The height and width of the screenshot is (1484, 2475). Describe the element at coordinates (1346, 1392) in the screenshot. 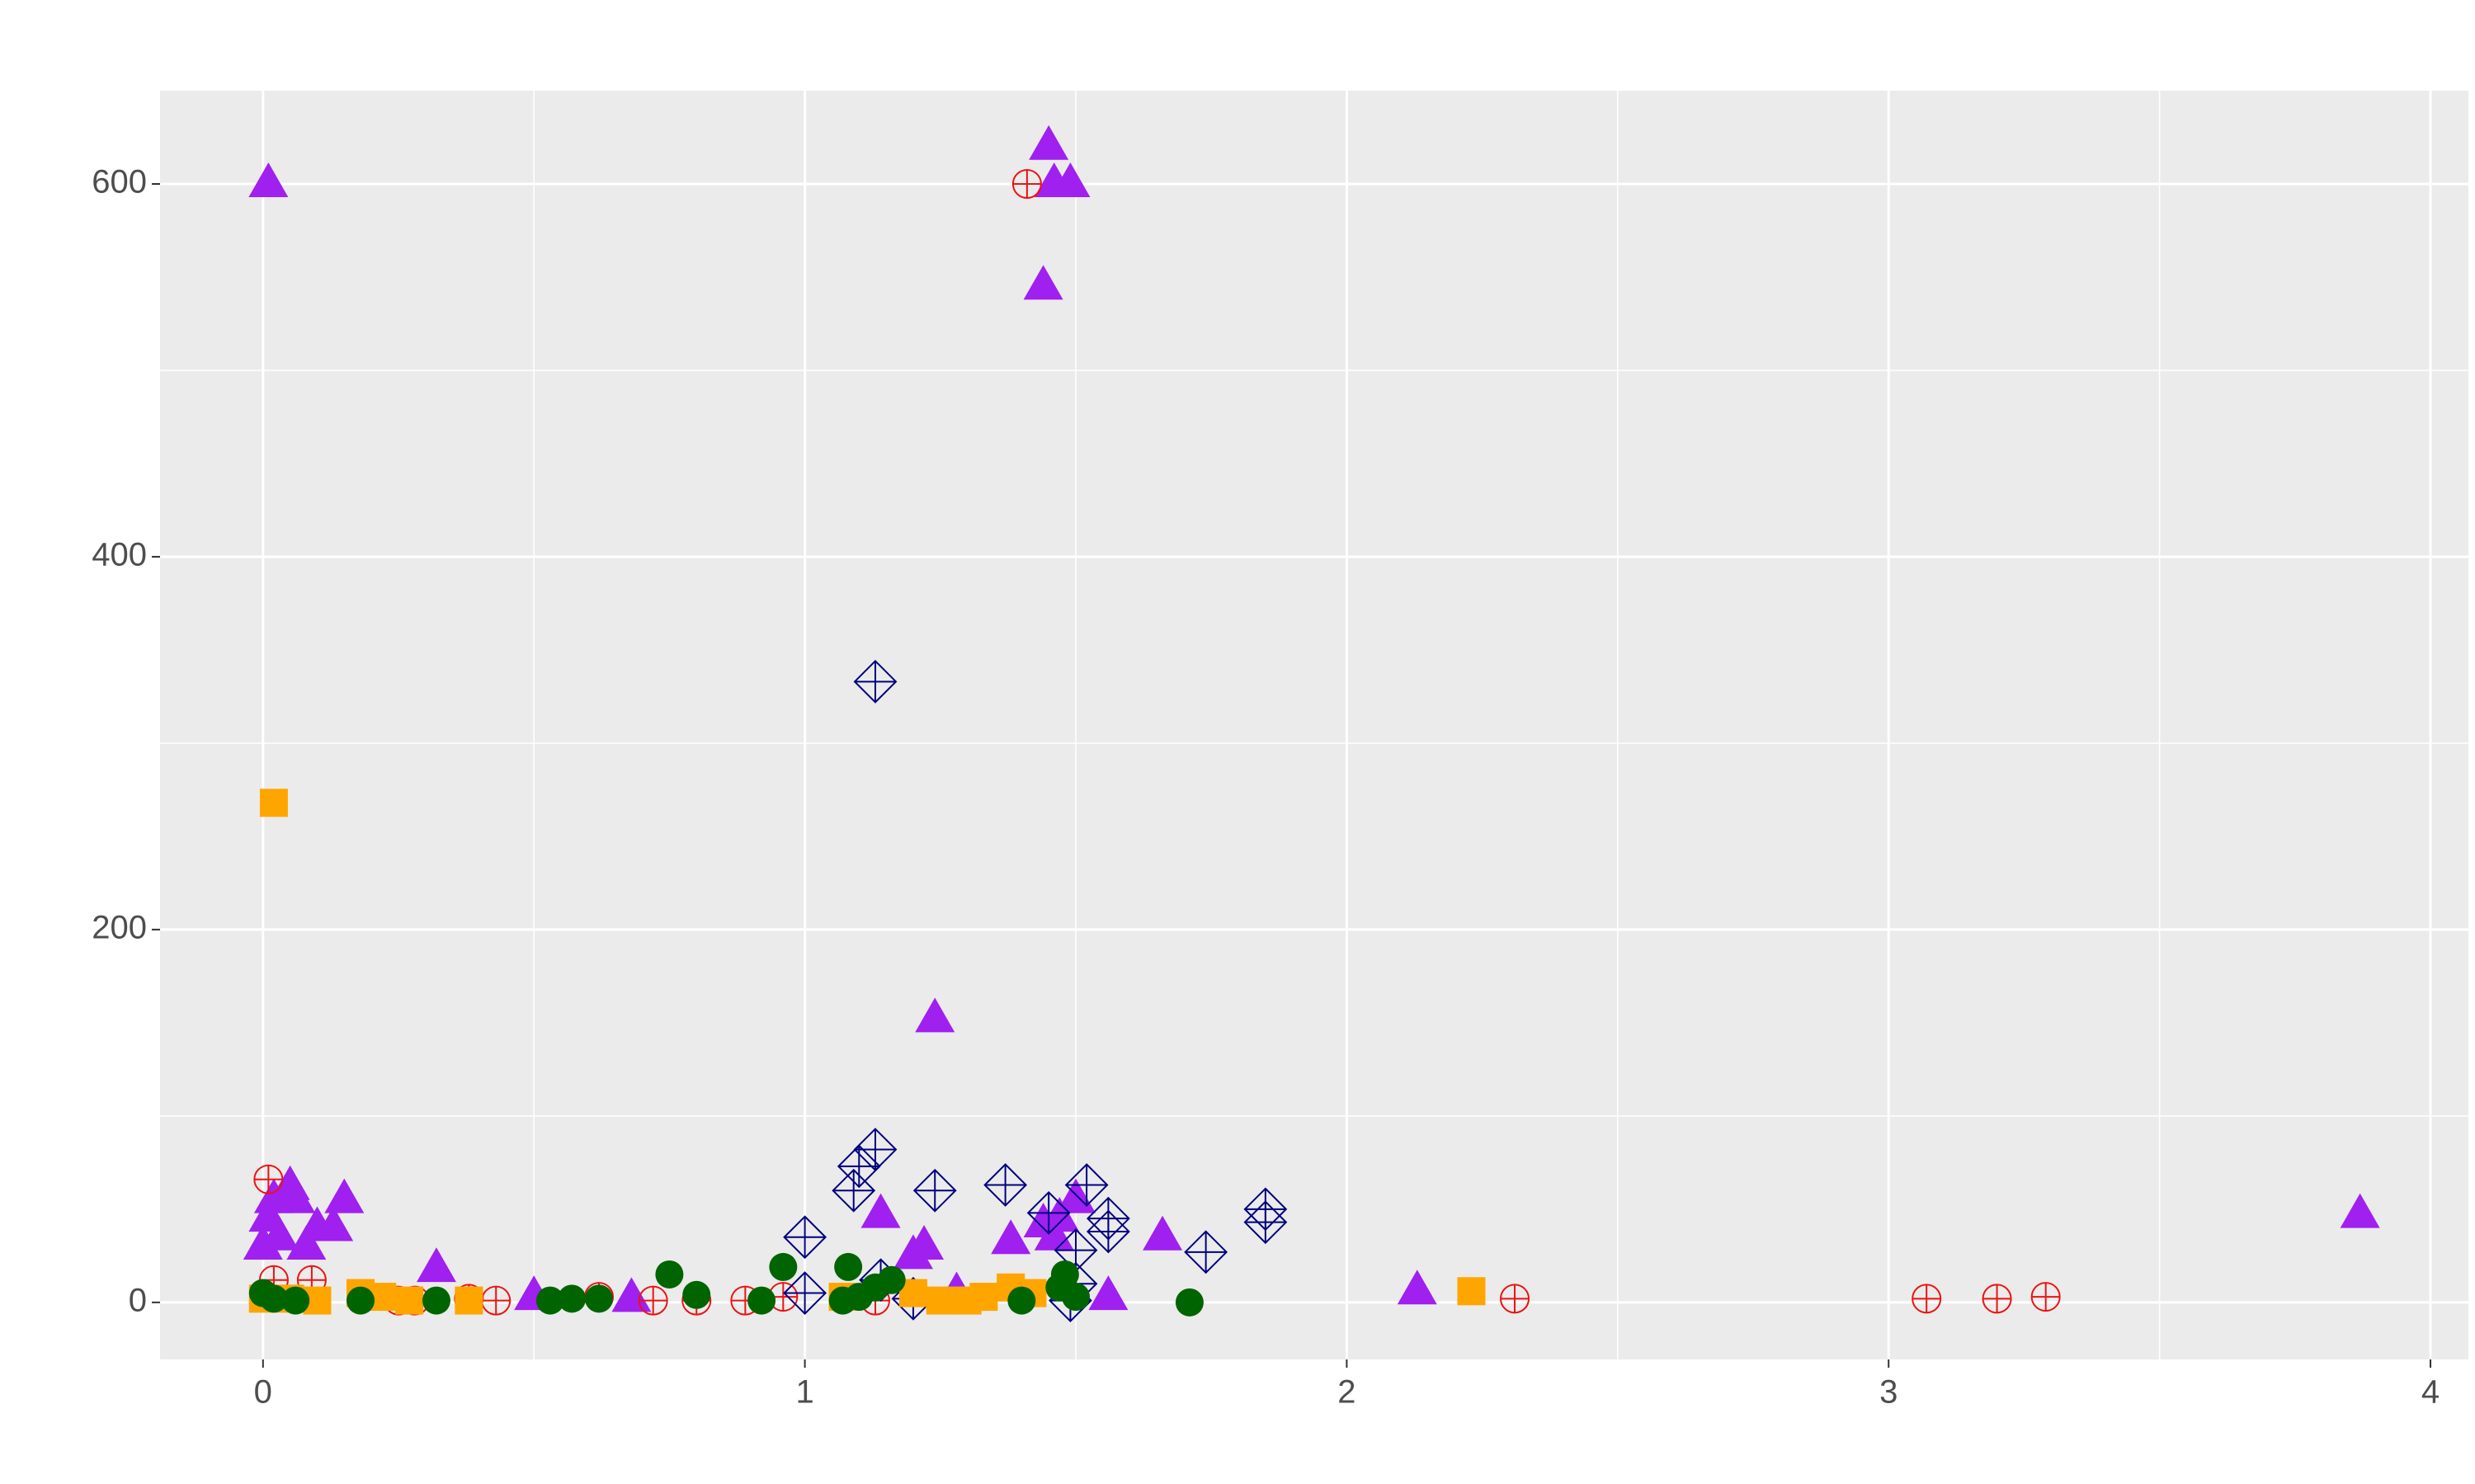

I see `x-tick-label: 2` at that location.